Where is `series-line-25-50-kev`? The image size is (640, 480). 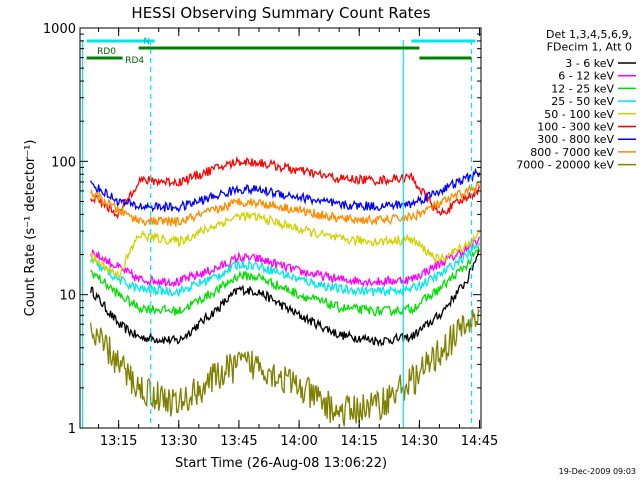
series-line-25-50-kev is located at coordinates (285, 269).